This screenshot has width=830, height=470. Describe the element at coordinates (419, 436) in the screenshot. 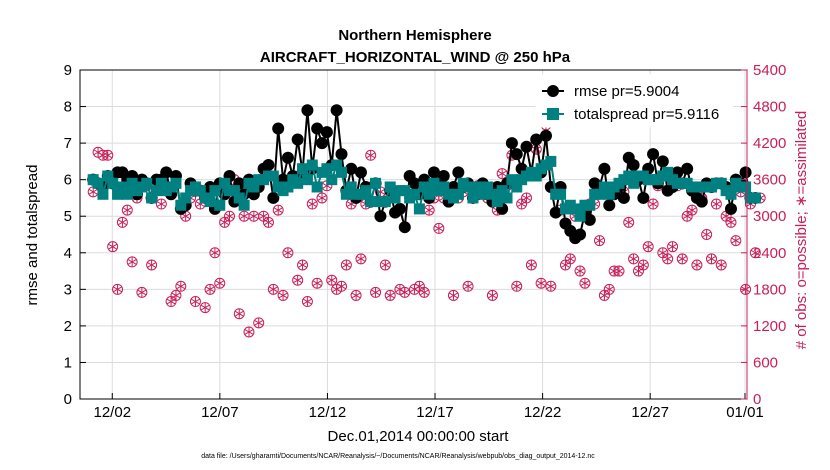

I see `x-axis-label: Dec.01,2014 00:00:00 start` at that location.